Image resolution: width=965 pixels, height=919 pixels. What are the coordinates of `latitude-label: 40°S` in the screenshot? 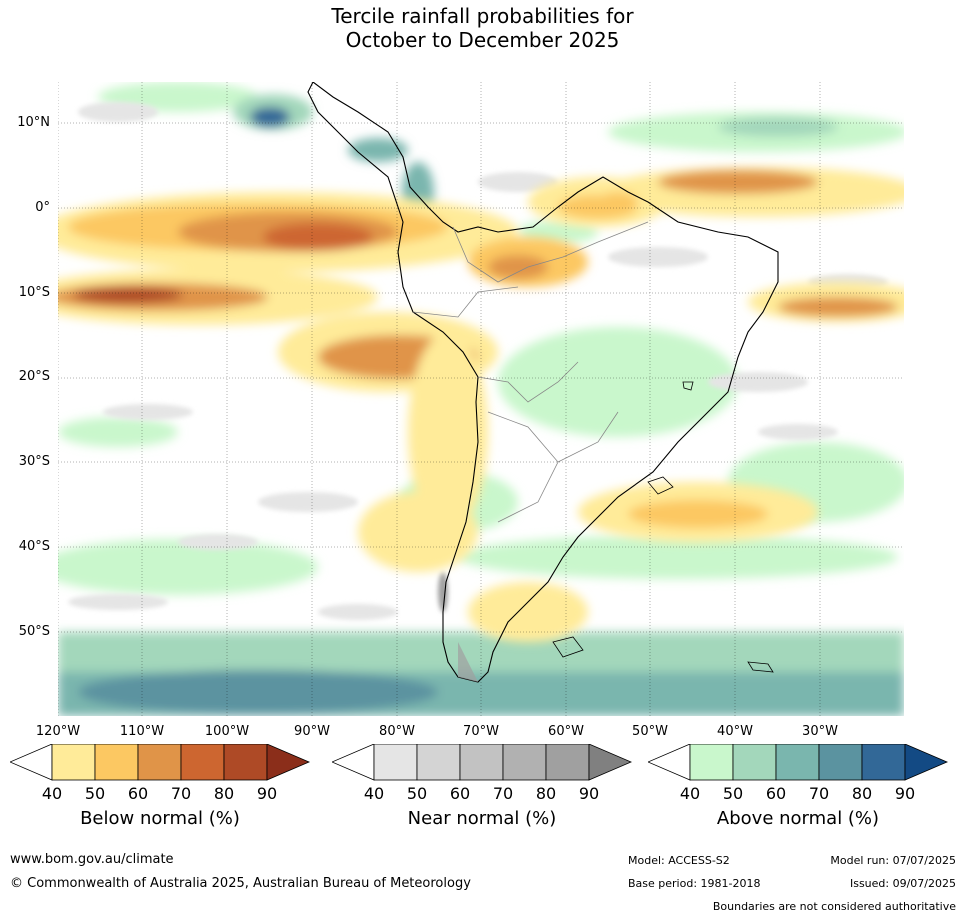 It's located at (34, 546).